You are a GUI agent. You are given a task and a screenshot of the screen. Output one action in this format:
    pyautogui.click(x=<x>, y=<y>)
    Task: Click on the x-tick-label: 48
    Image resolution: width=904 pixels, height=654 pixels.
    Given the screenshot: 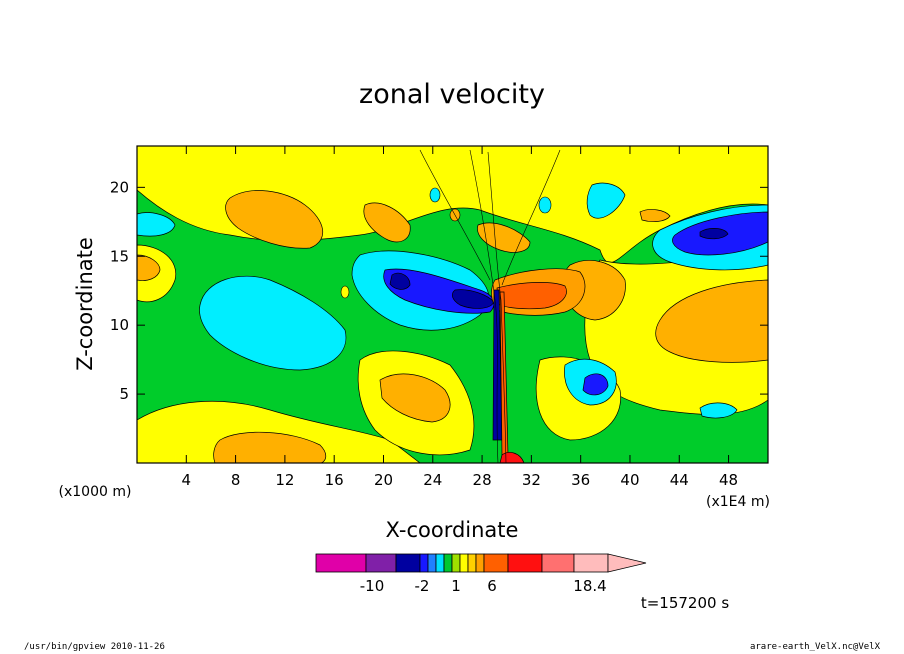 What is the action you would take?
    pyautogui.click(x=728, y=480)
    